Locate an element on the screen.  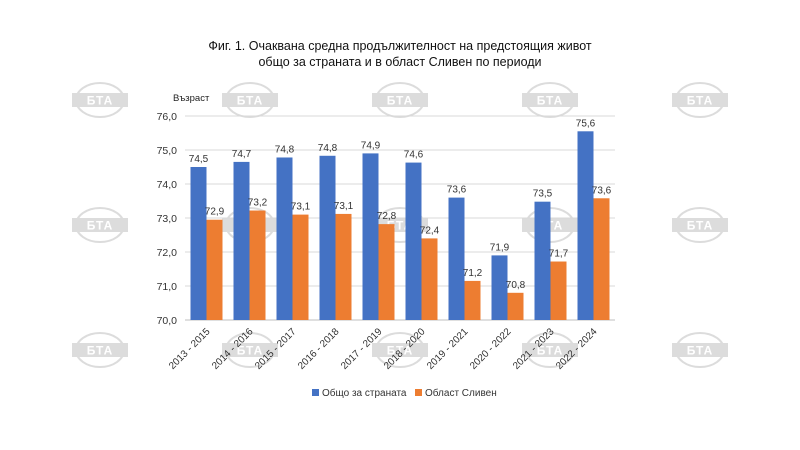
data-label: 73,5 is located at coordinates (543, 194).